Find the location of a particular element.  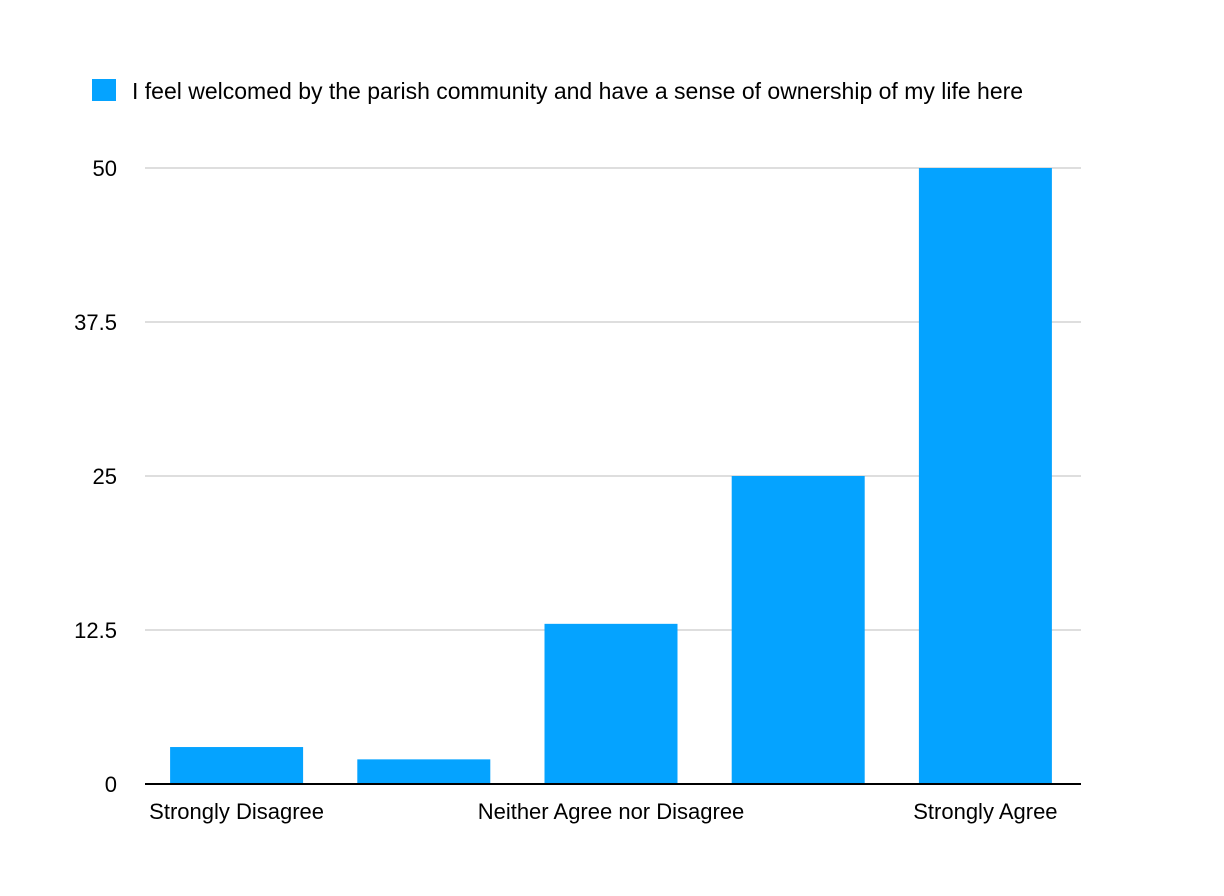

y-tick-label: 0 is located at coordinates (111, 784).